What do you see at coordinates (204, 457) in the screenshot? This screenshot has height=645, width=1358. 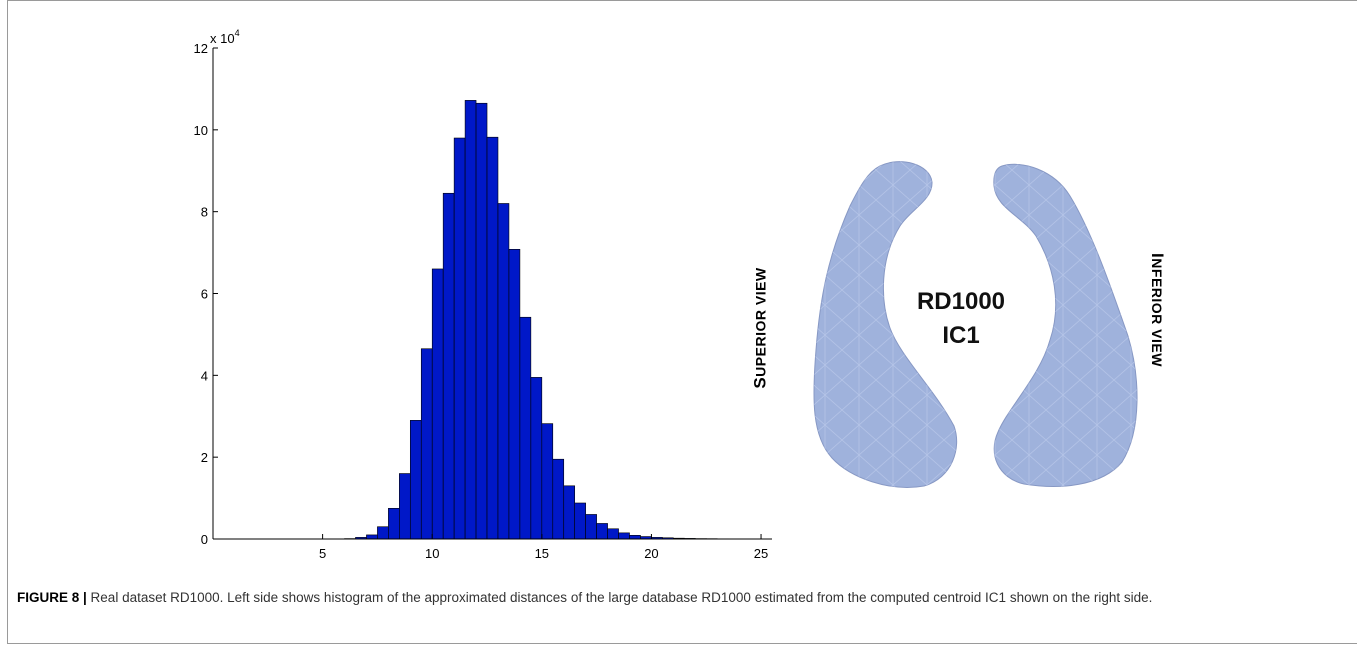 I see `y-tick-label-1: 2` at bounding box center [204, 457].